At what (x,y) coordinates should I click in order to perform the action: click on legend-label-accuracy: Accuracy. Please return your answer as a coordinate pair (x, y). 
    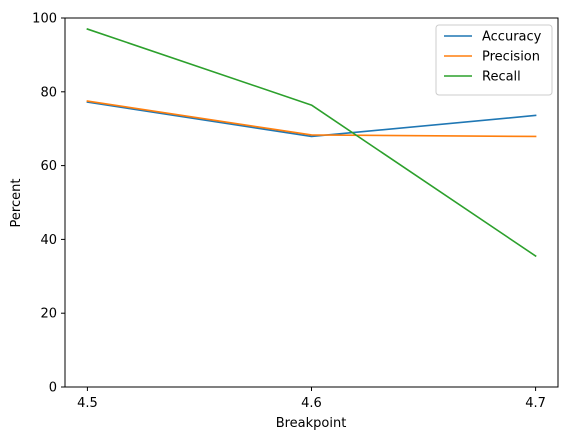
    Looking at the image, I should click on (512, 37).